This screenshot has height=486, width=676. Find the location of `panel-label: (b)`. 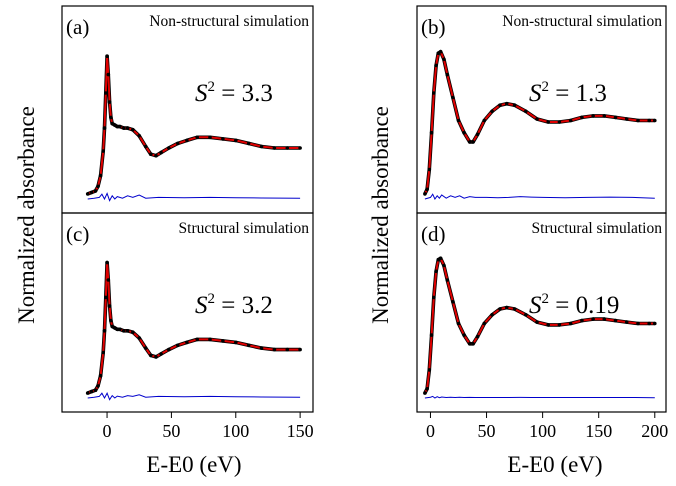

panel-label: (b) is located at coordinates (433, 27).